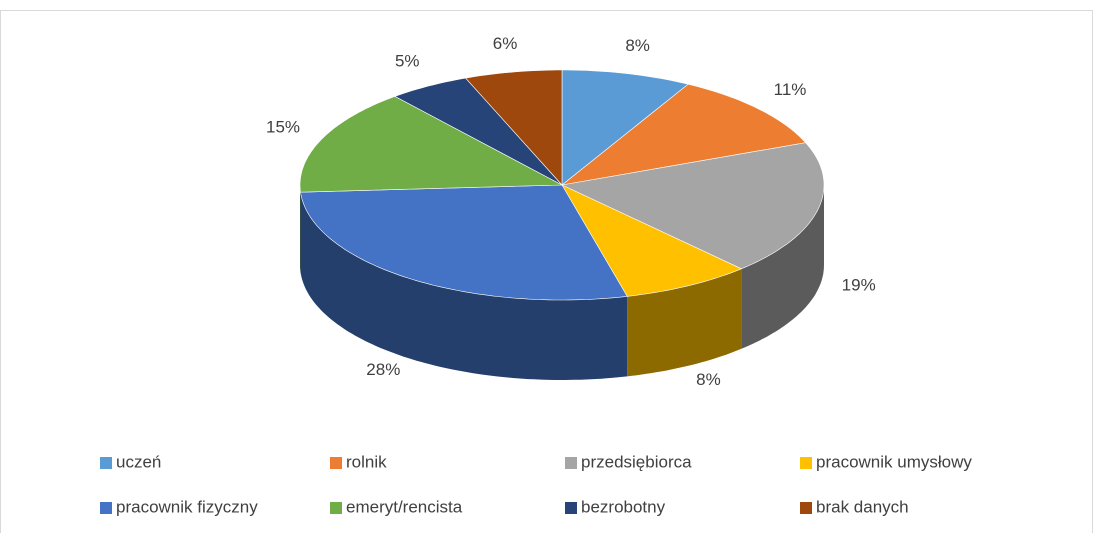 This screenshot has width=1094, height=533. What do you see at coordinates (505, 43) in the screenshot?
I see `data-label: 6%` at bounding box center [505, 43].